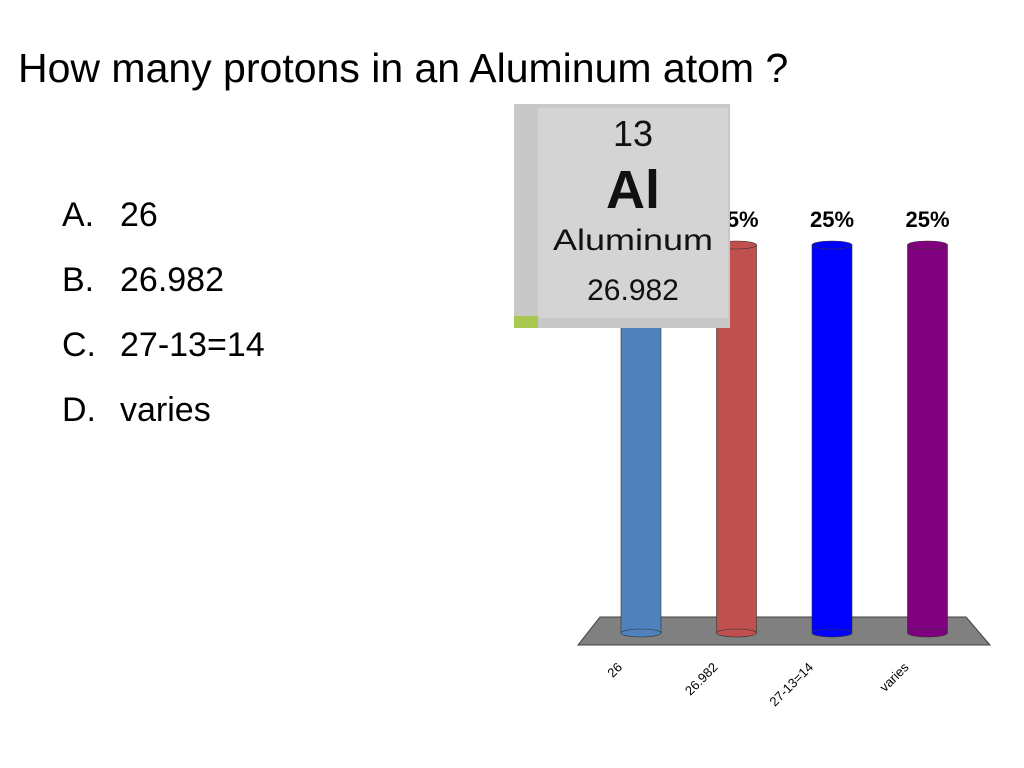  I want to click on option-letter: C., so click(79, 345).